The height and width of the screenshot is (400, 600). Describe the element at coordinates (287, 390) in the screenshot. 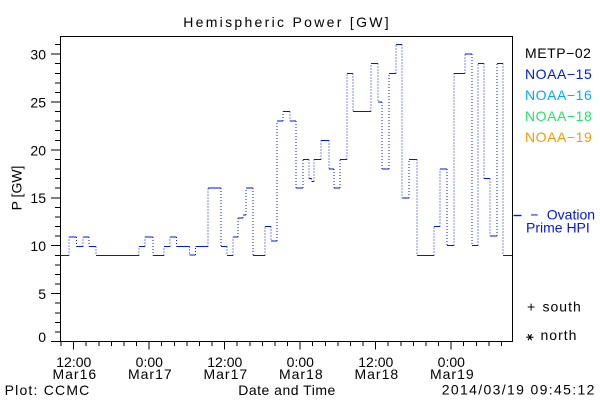

I see `svg-text: Date and Time` at that location.